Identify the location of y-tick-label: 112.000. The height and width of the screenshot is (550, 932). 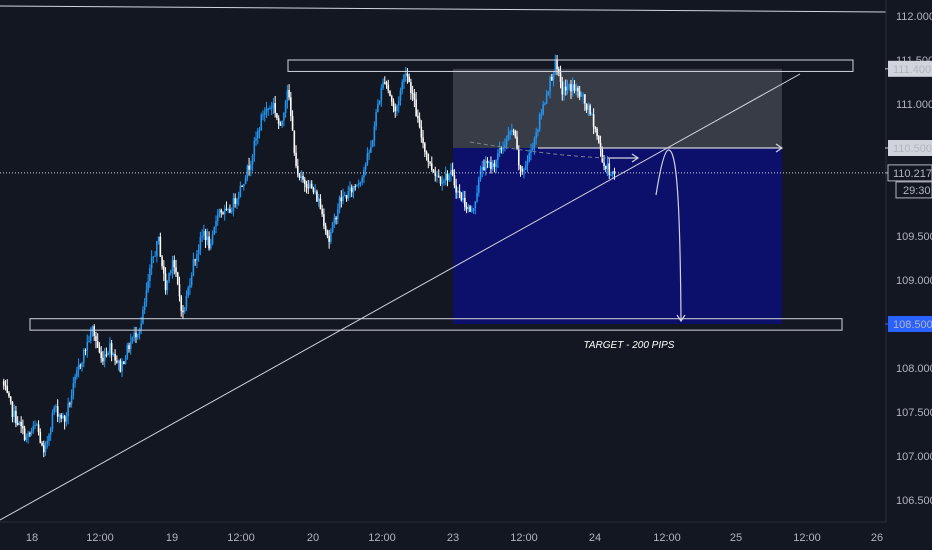
(914, 17).